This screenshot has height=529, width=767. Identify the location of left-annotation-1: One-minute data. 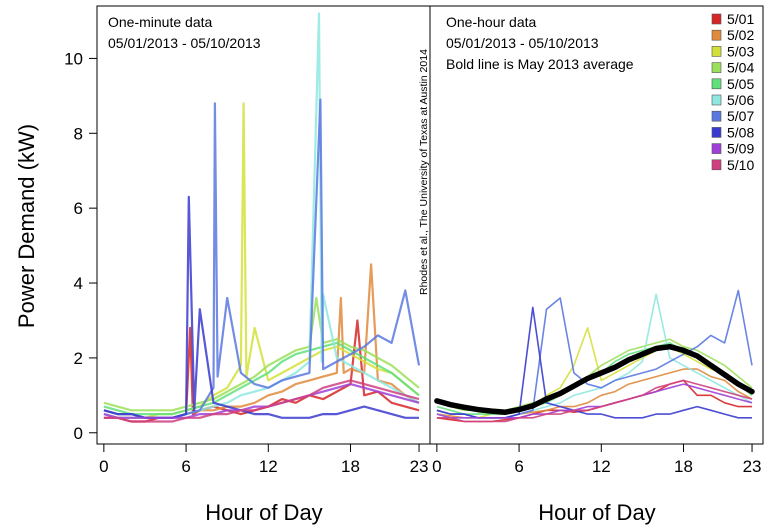
(160, 22).